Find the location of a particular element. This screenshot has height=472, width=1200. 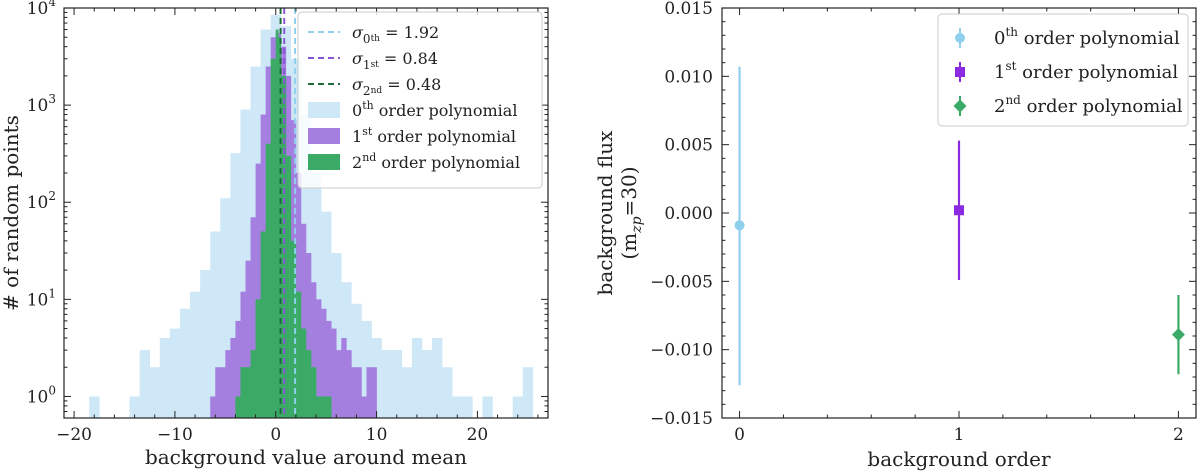

series-2-bars is located at coordinates (283, 223).